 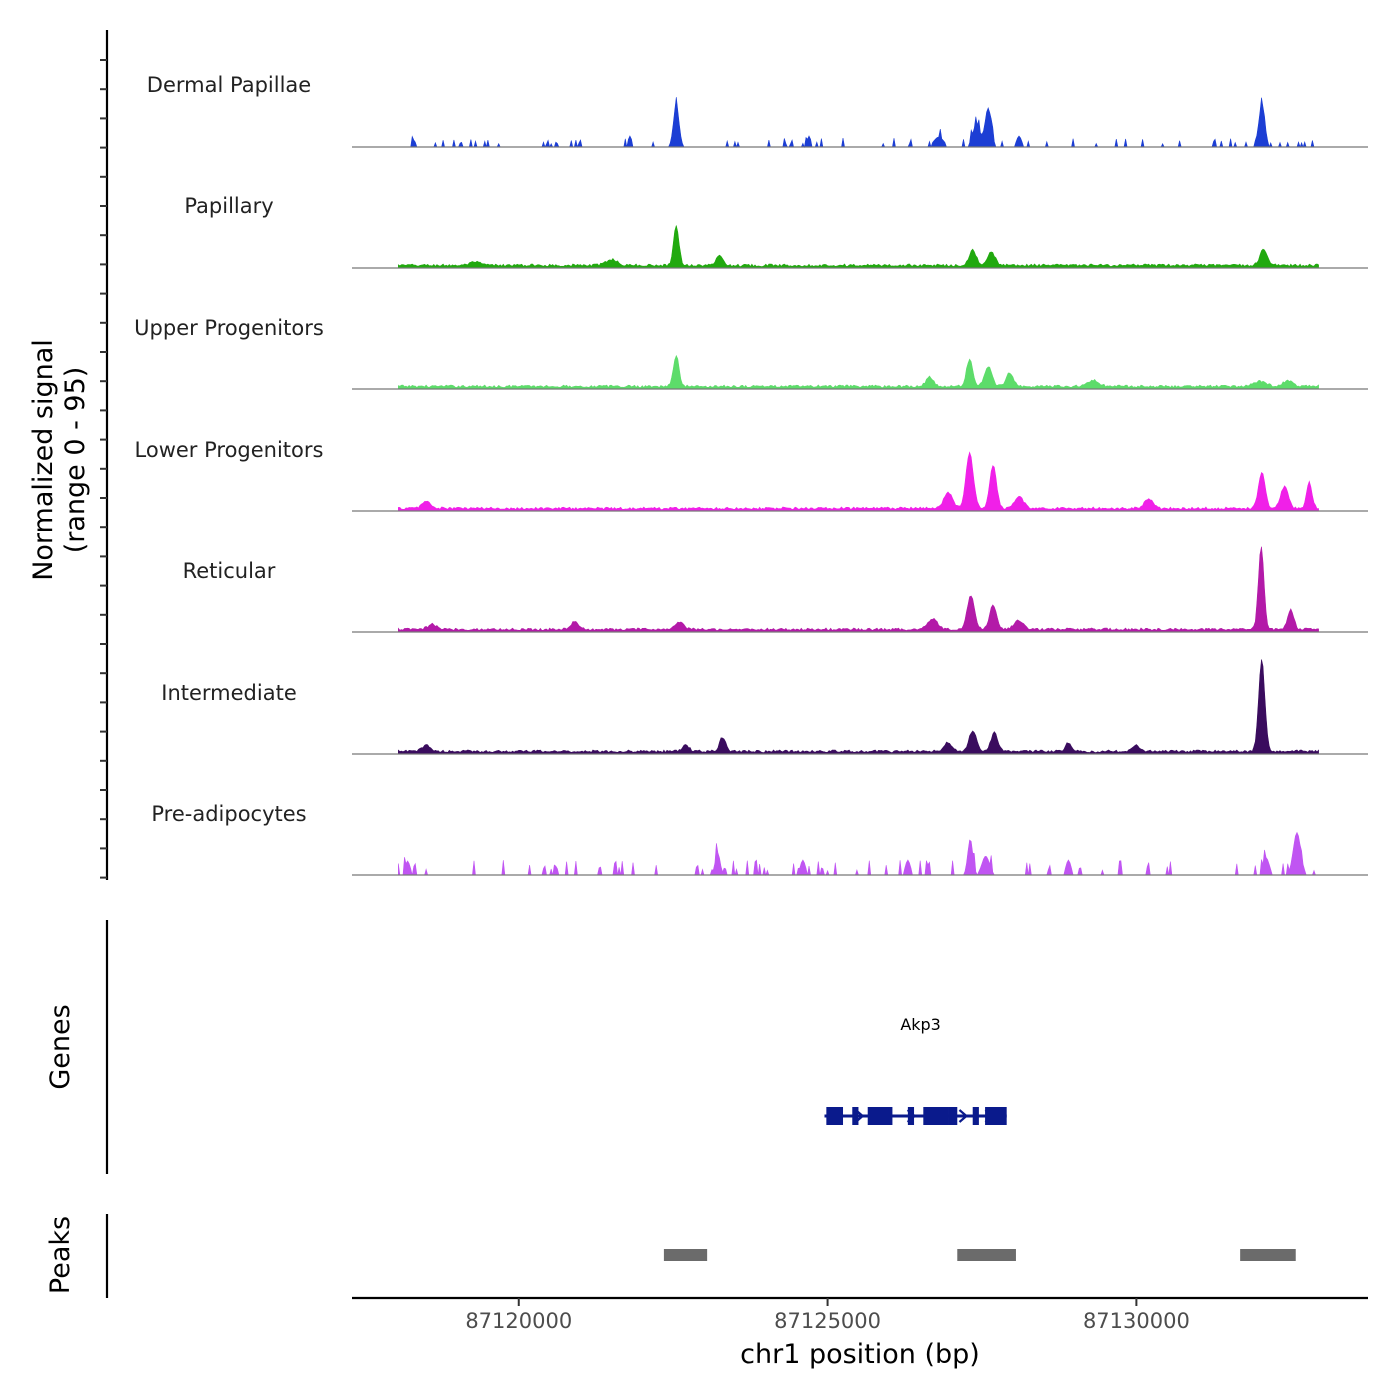 I want to click on y-axis-title-line1: Normalized signal, so click(x=43, y=460).